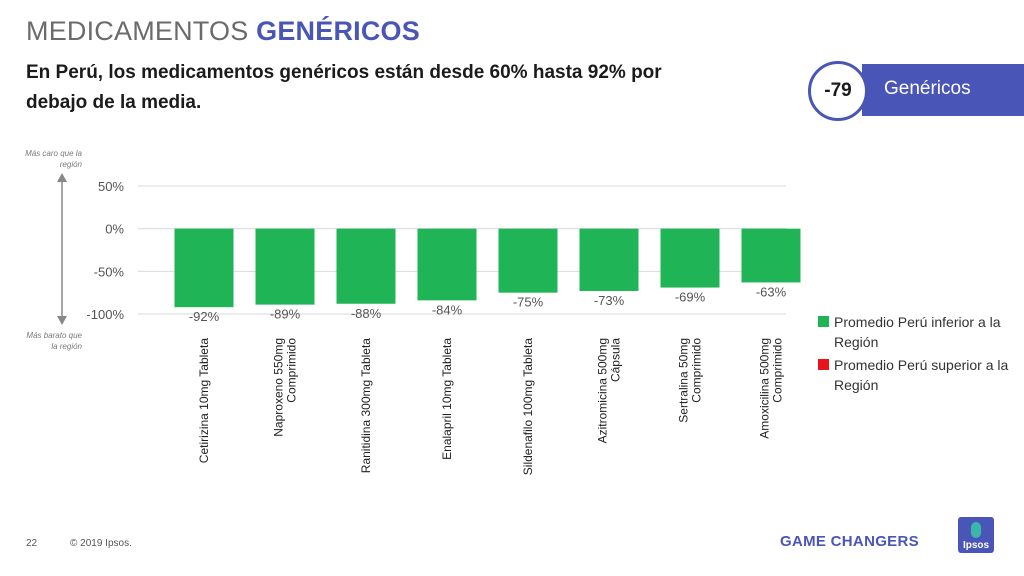 This screenshot has width=1024, height=576. Describe the element at coordinates (823, 364) in the screenshot. I see `legend-swatch-red` at that location.